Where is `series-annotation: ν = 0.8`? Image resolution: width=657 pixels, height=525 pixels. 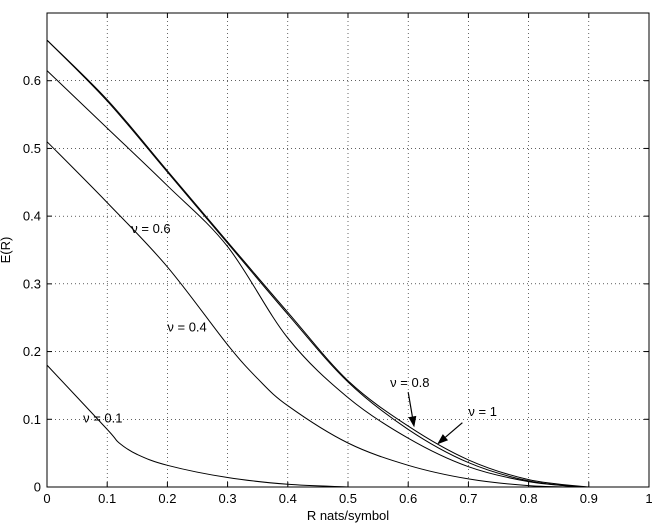
series-annotation: ν = 0.8 is located at coordinates (409, 382).